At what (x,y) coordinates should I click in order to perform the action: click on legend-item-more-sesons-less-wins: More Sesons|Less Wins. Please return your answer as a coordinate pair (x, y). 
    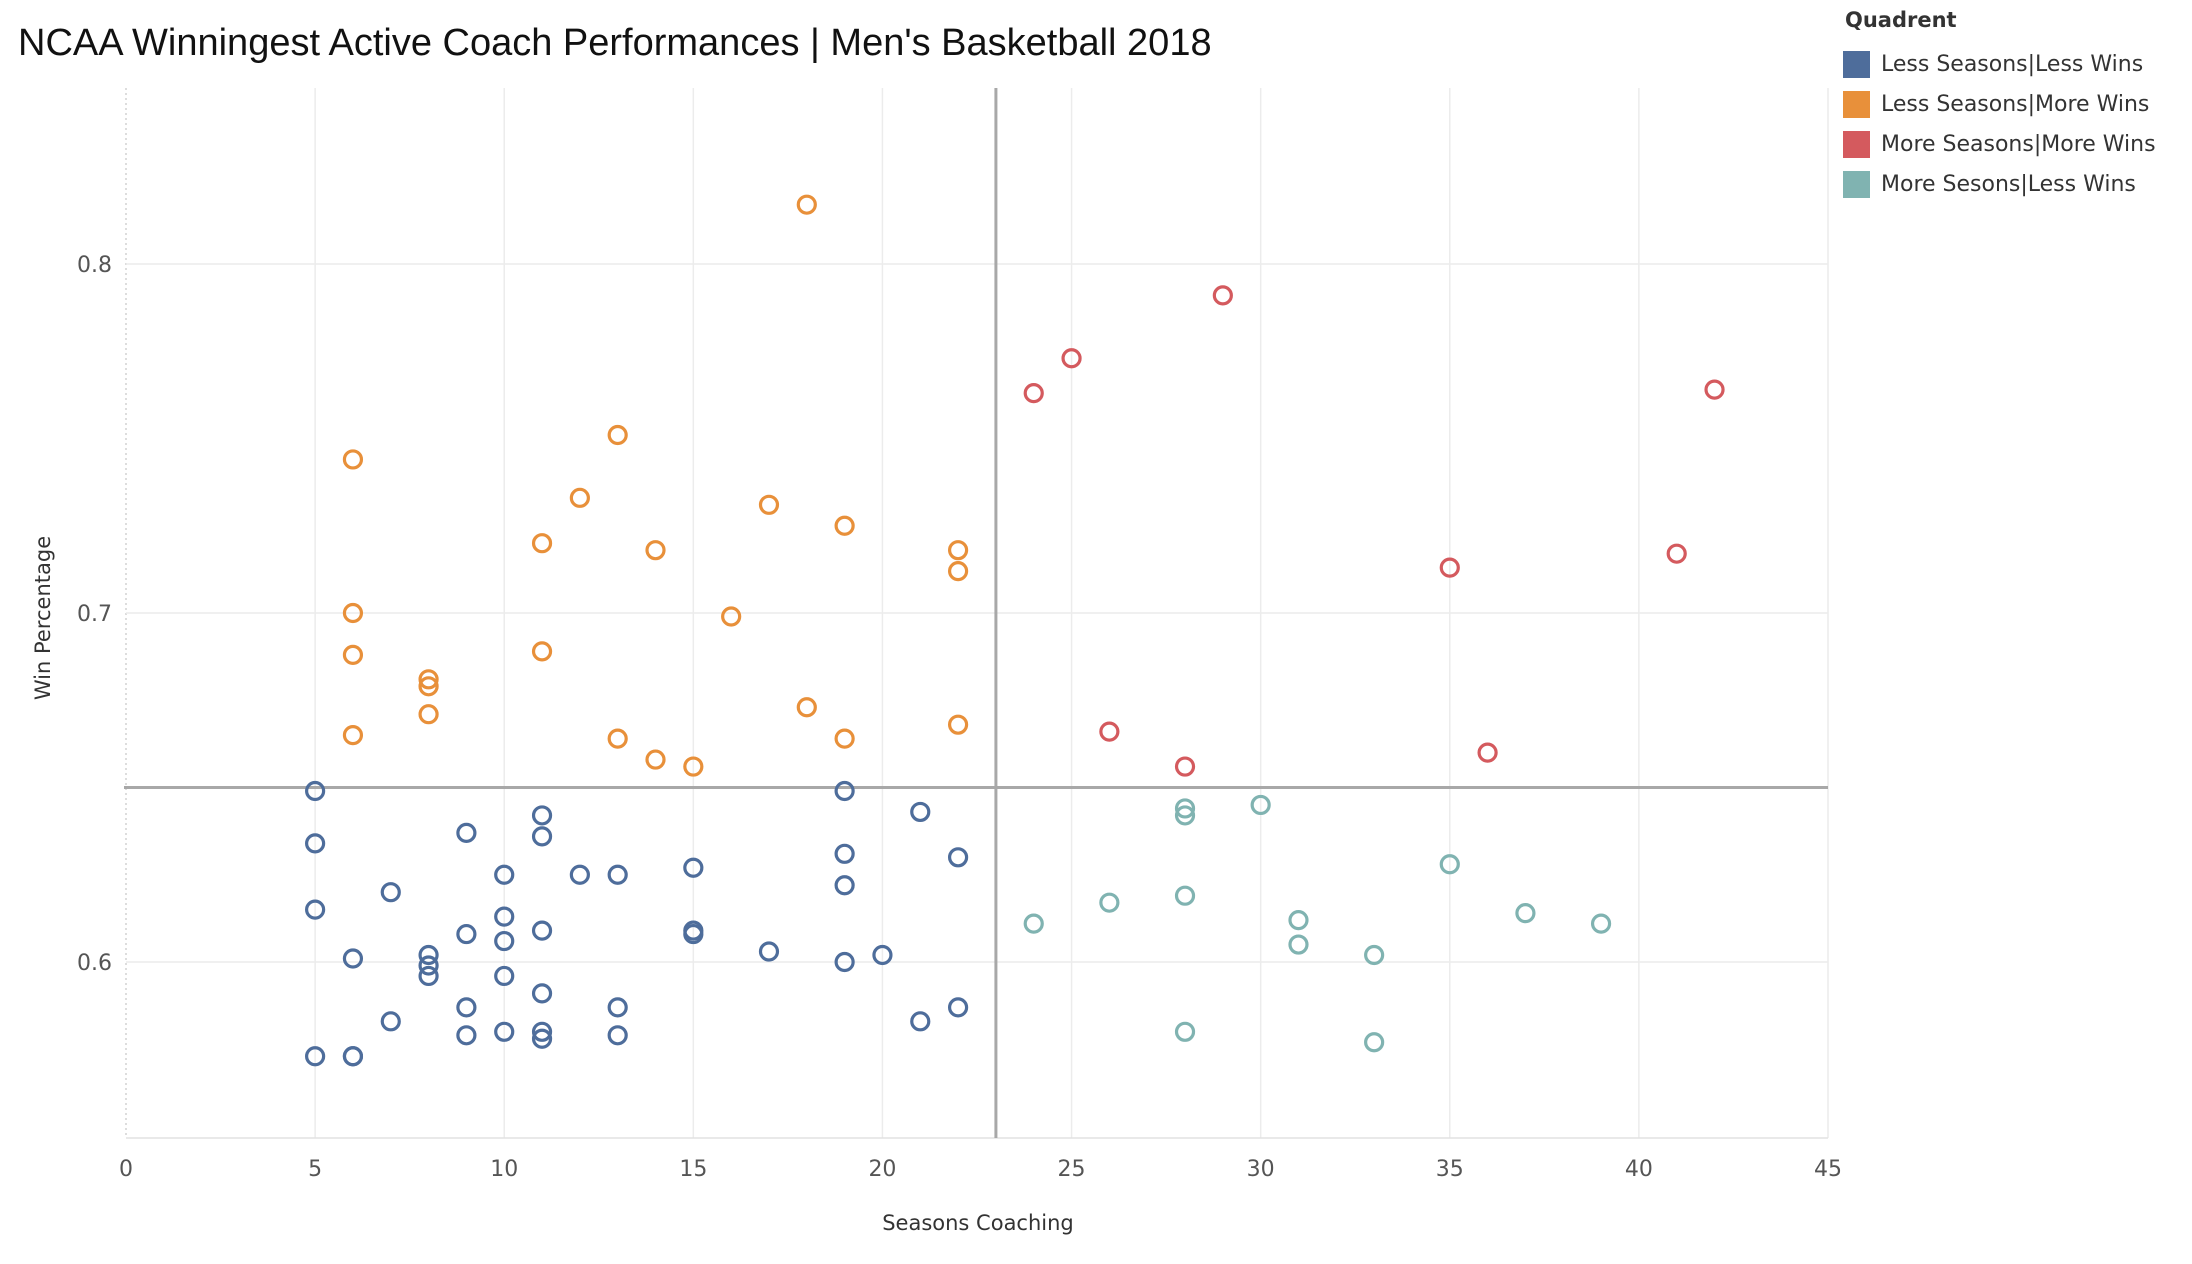
    Looking at the image, I should click on (2013, 184).